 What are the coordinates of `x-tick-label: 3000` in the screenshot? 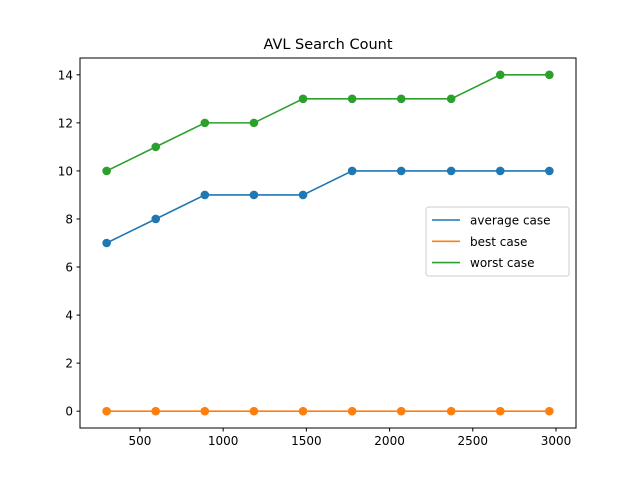 It's located at (556, 441).